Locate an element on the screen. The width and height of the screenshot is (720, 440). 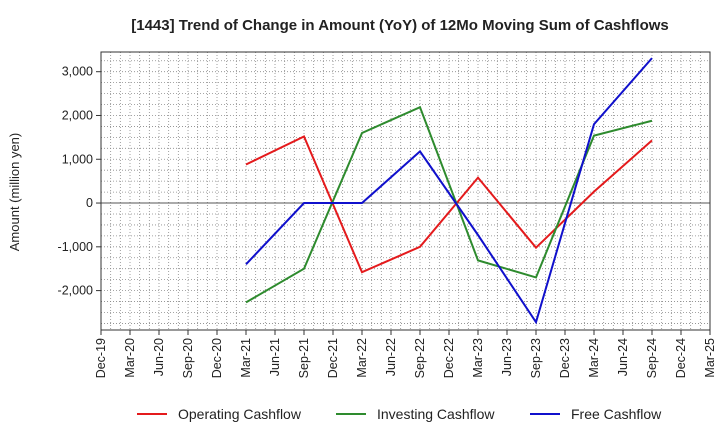
legend-label: Free Cashflow is located at coordinates (616, 414).